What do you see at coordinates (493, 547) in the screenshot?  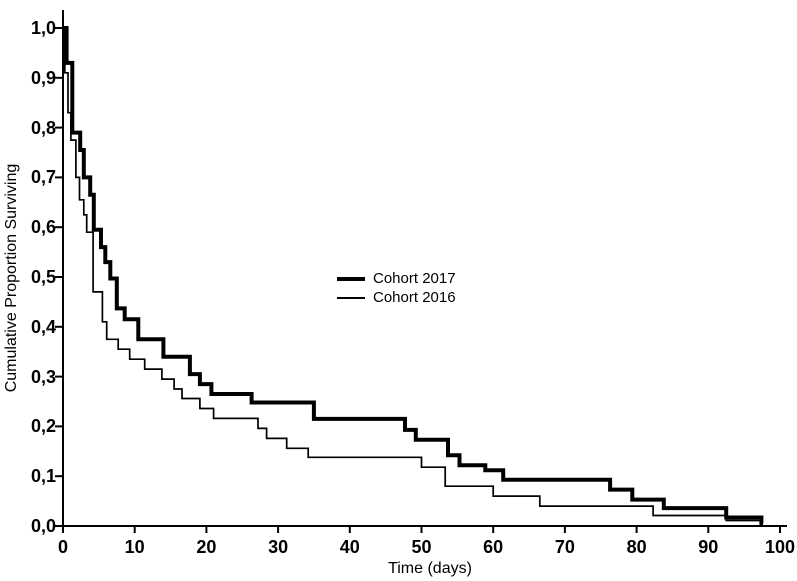 I see `x-tick-label: 60` at bounding box center [493, 547].